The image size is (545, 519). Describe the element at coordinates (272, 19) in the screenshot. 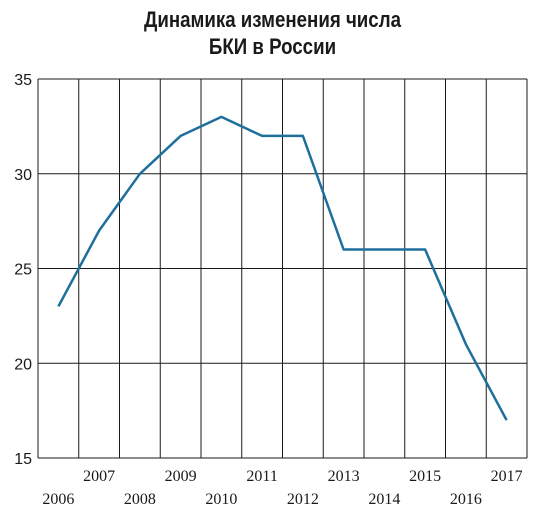

I see `chart-title-line-1: Динамика изменения числа` at that location.